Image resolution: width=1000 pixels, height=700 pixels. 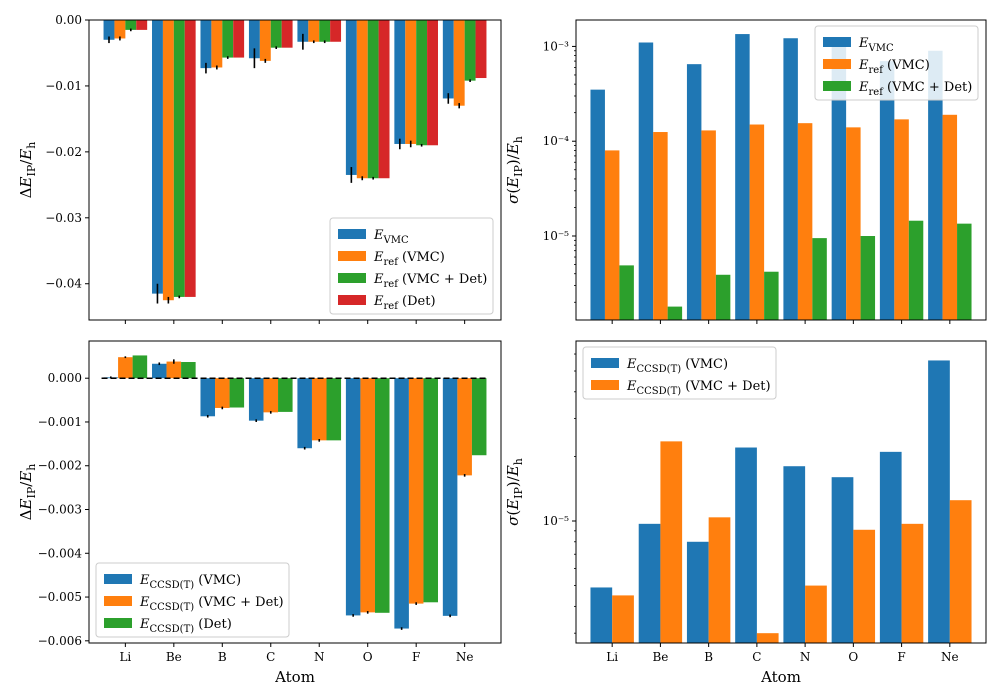 What do you see at coordinates (514, 492) in the screenshot?
I see `y-axis-label: σ(EIP)/Eh` at bounding box center [514, 492].